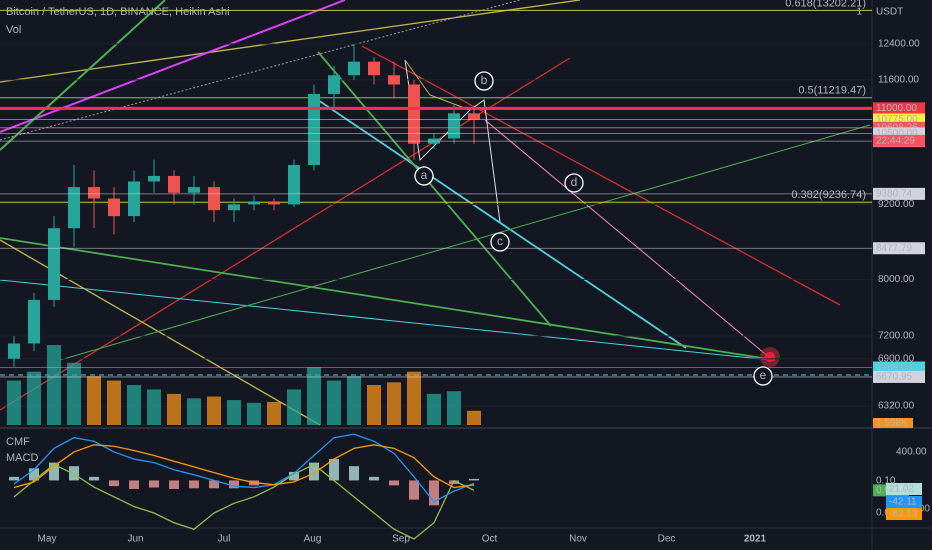 Image resolution: width=932 pixels, height=550 pixels. What do you see at coordinates (47, 539) in the screenshot?
I see `x-tick-label: May` at bounding box center [47, 539].